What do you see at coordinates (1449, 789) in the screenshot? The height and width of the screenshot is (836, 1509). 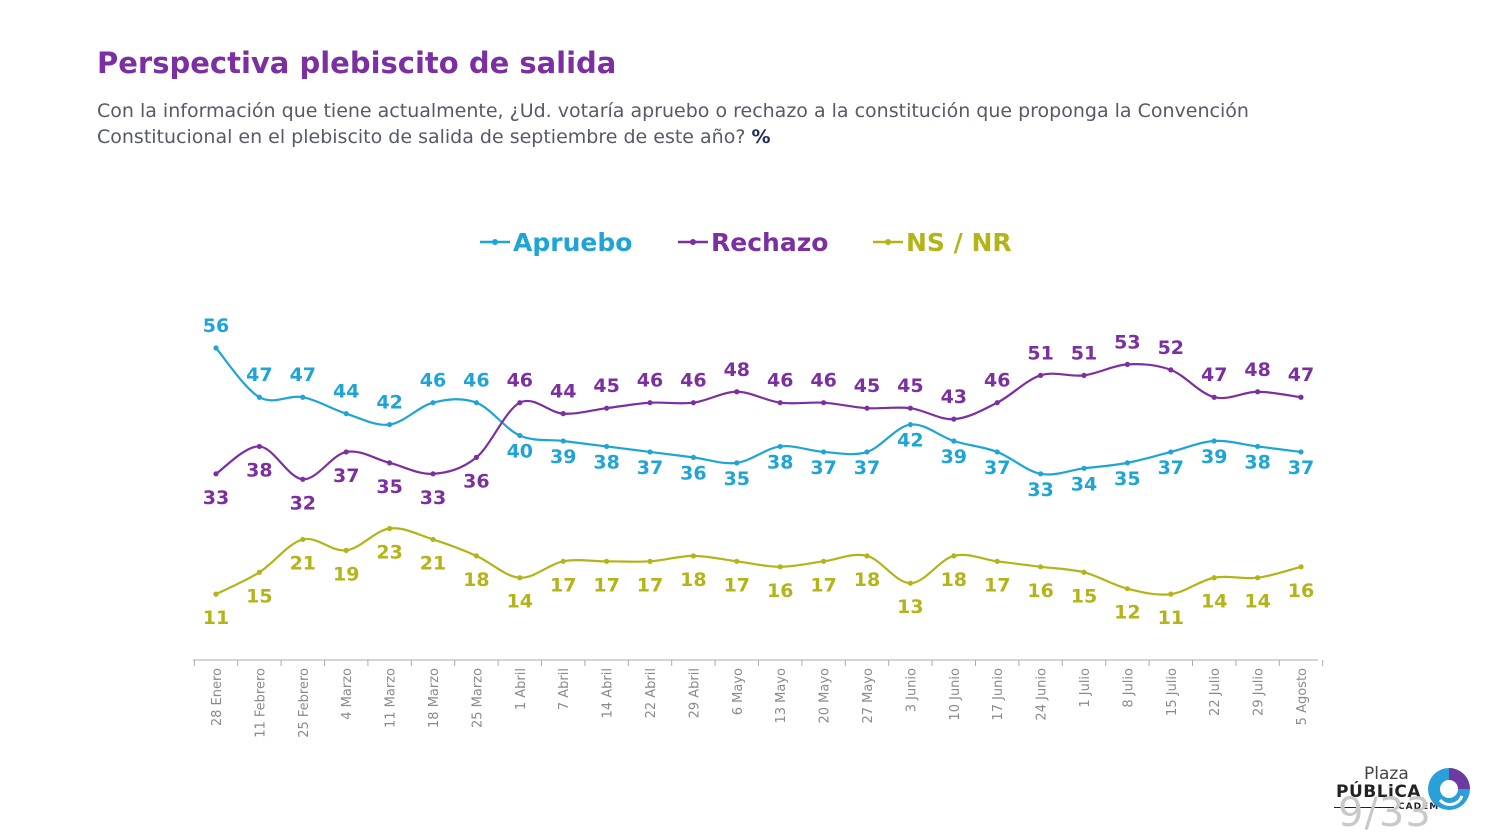 I see `logo-swirl-icon` at bounding box center [1449, 789].